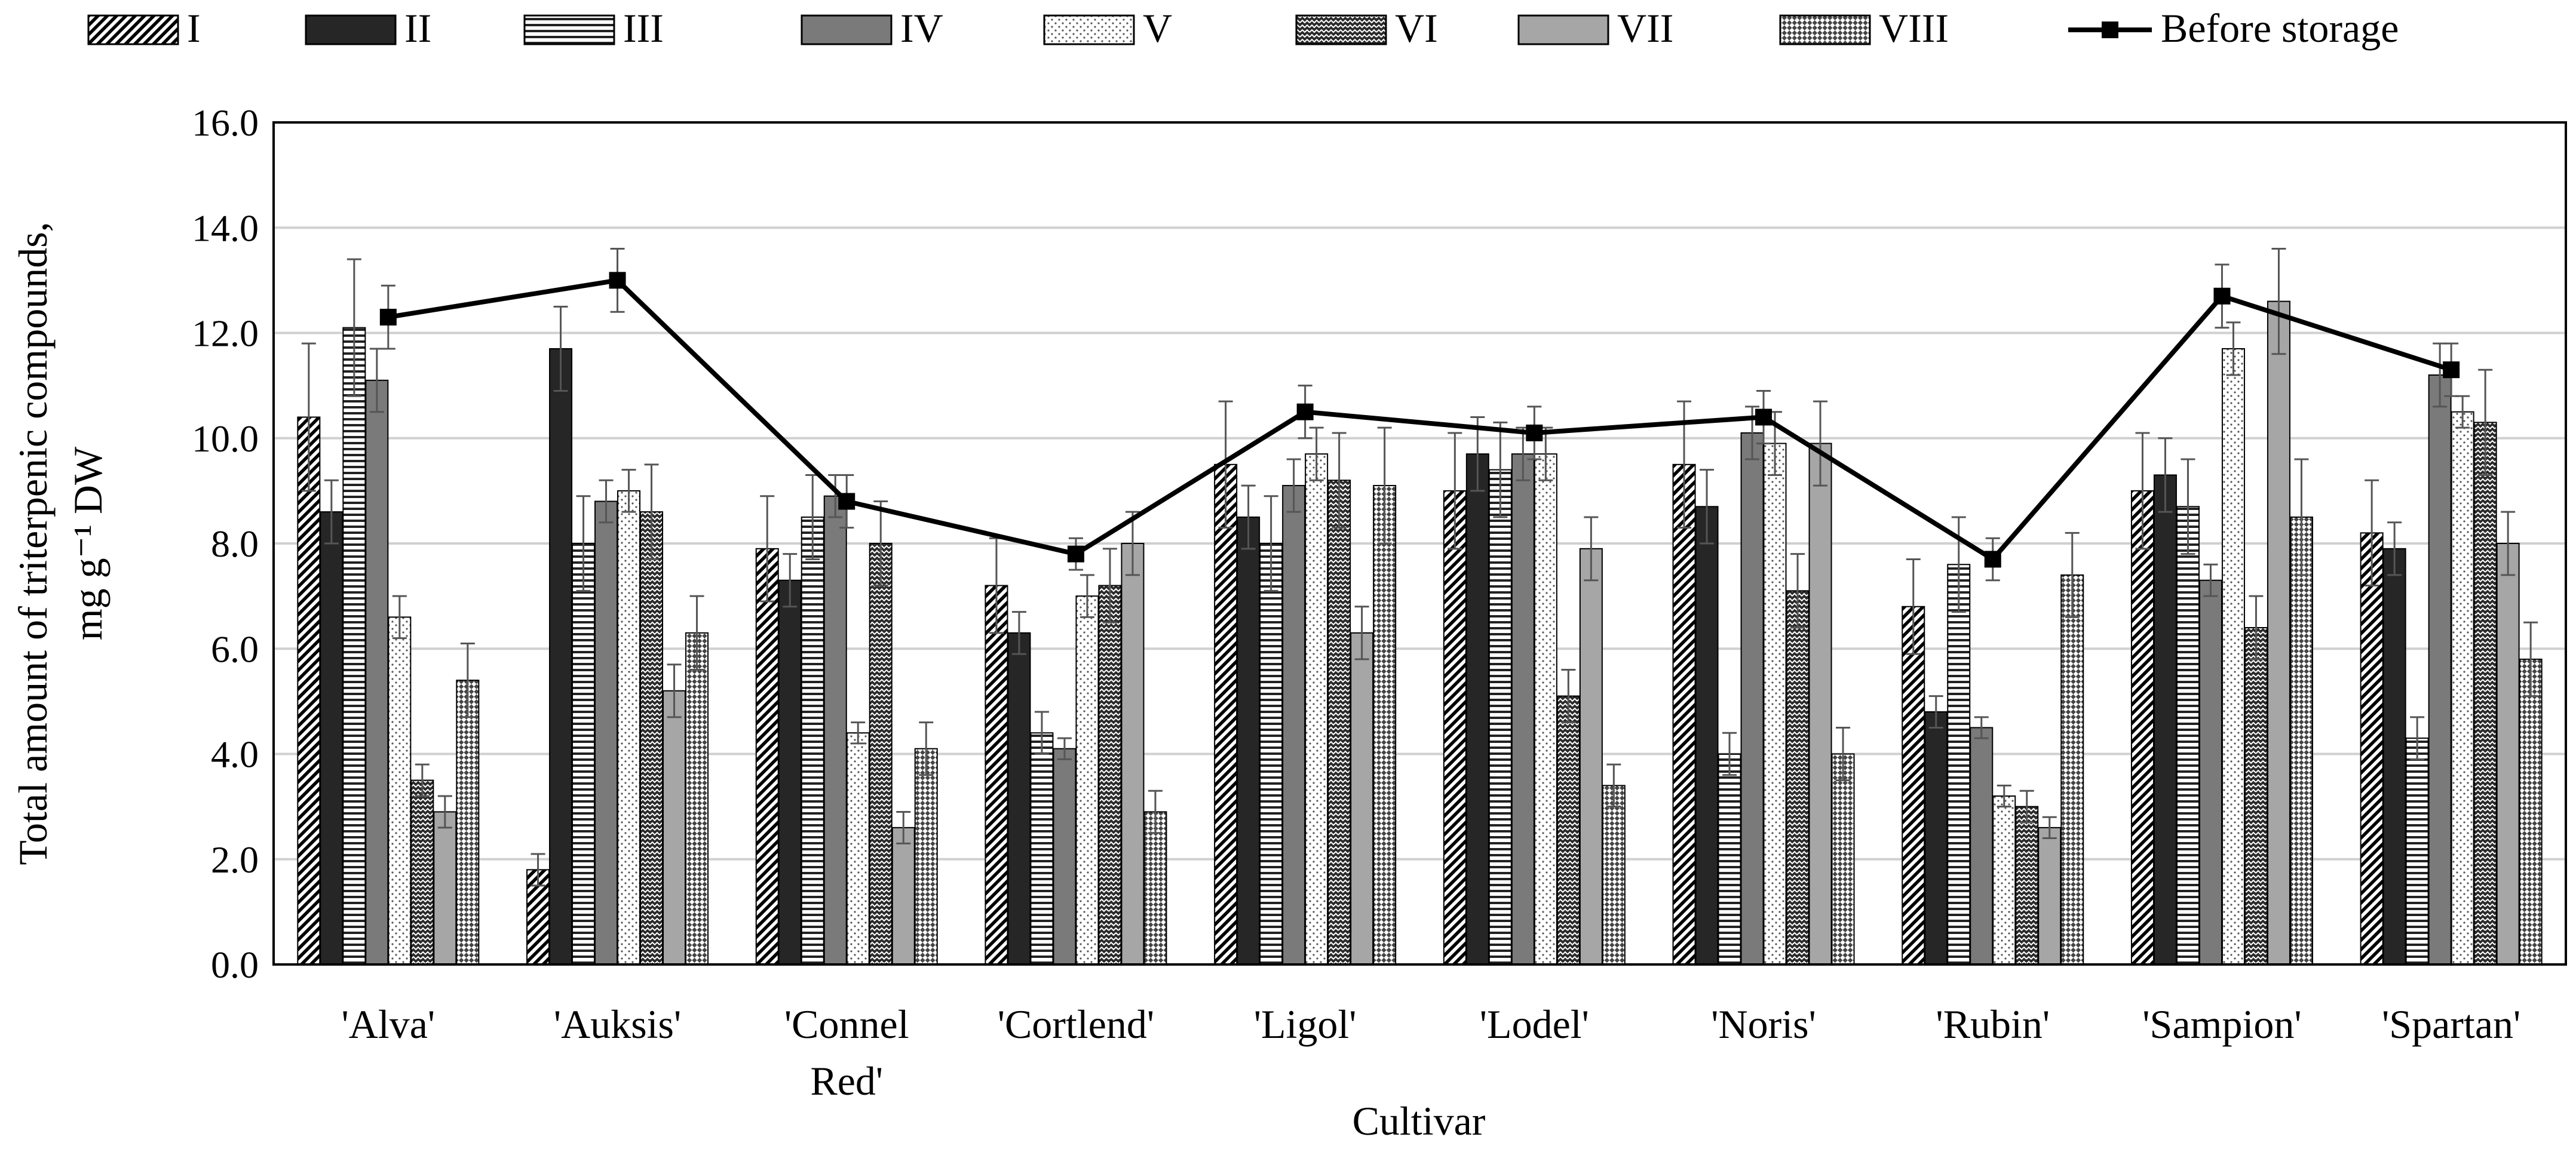 This screenshot has height=1149, width=2576. Describe the element at coordinates (1993, 1024) in the screenshot. I see `x-category-label: 'Rubin'` at that location.